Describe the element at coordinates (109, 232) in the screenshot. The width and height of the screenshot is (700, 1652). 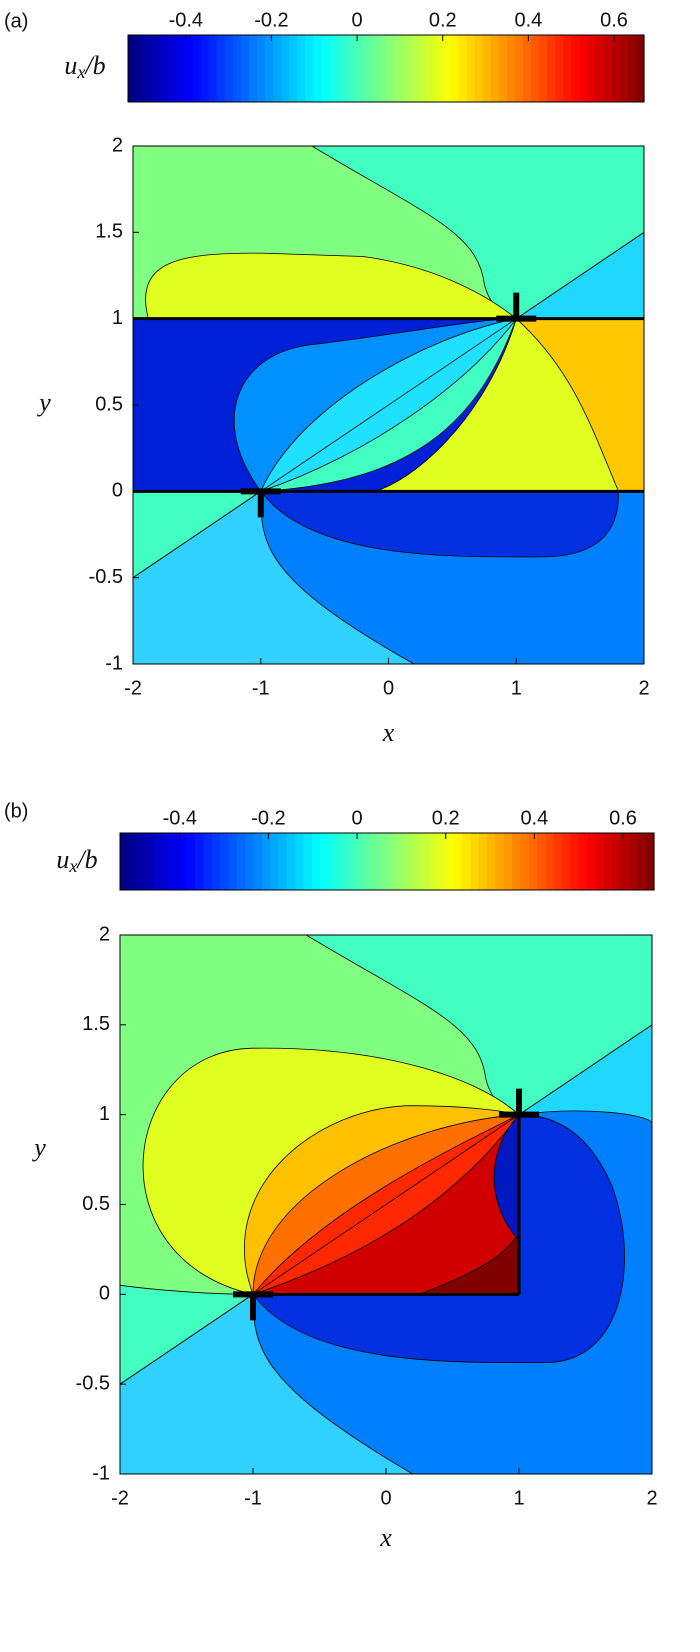
I see `y-tick-label: 1.5` at that location.